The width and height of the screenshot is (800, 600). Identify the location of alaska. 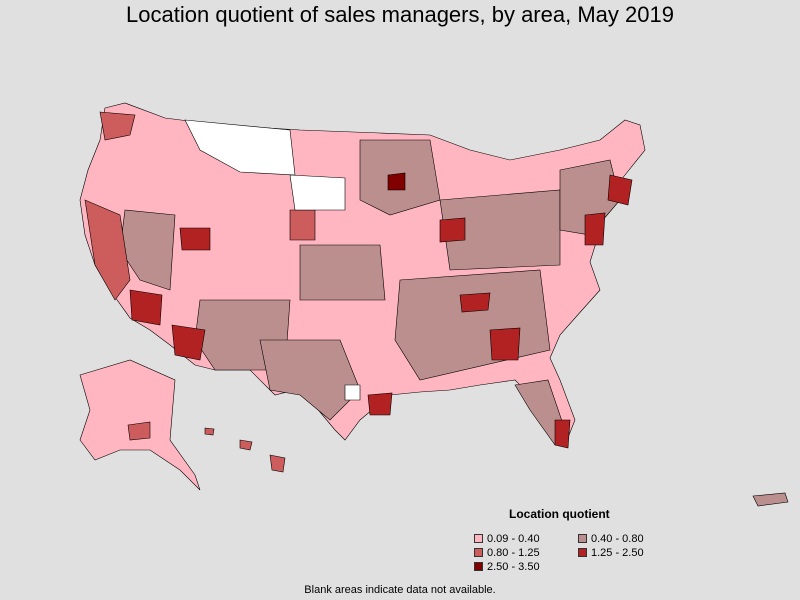
(140, 425).